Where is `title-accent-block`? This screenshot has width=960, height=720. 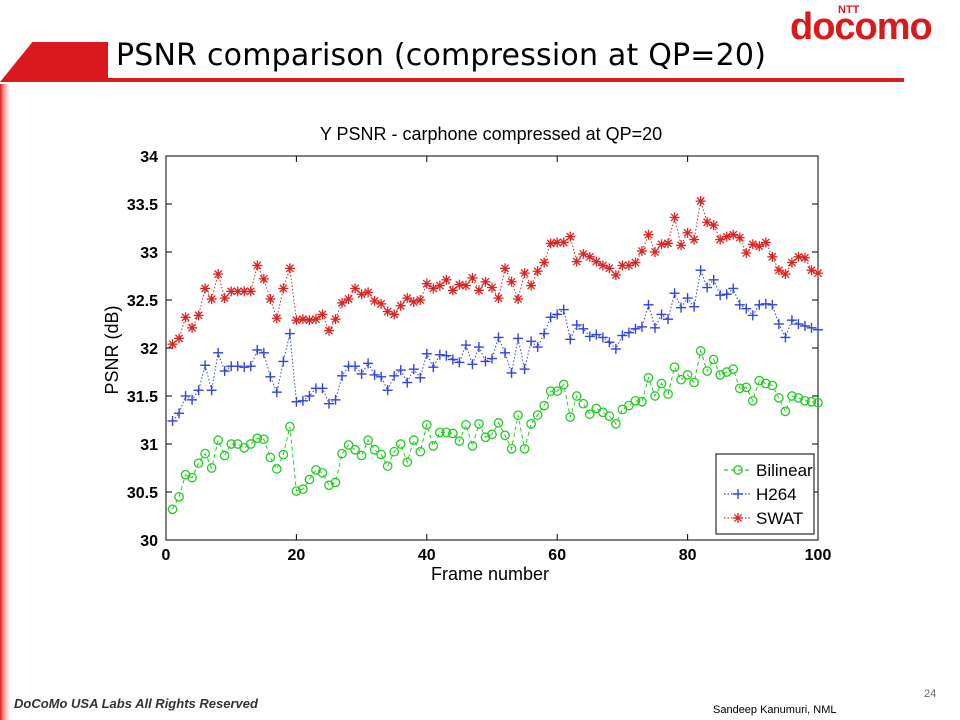
title-accent-block is located at coordinates (54, 62).